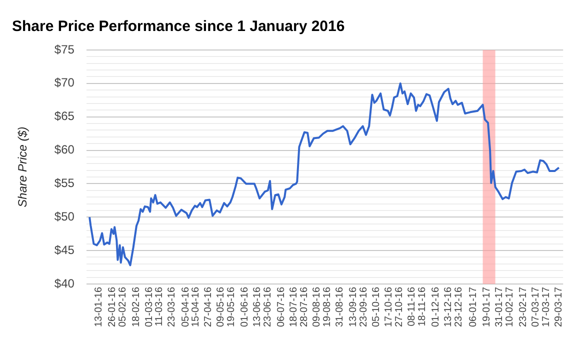  What do you see at coordinates (136, 306) in the screenshot?
I see `x-tick-label: 18-02-16` at bounding box center [136, 306].